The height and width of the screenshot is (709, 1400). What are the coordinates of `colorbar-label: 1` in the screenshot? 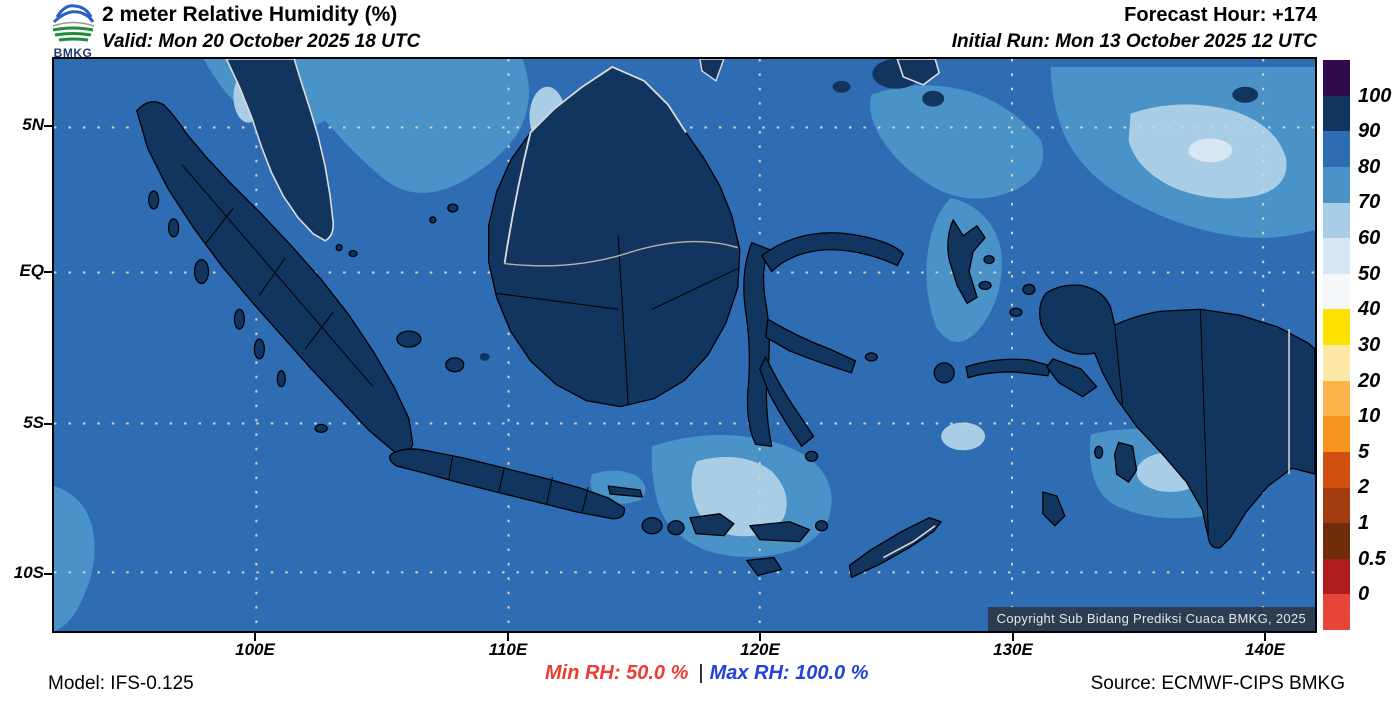 It's located at (1364, 523).